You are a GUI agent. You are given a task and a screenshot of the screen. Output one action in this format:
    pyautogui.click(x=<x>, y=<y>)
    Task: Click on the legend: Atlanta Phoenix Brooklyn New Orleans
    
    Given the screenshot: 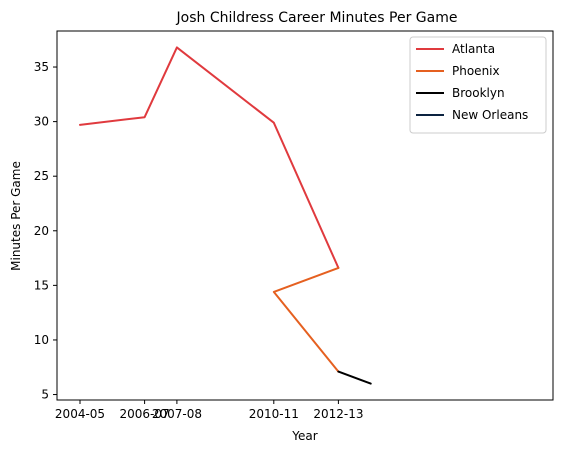 What is the action you would take?
    pyautogui.click(x=478, y=85)
    